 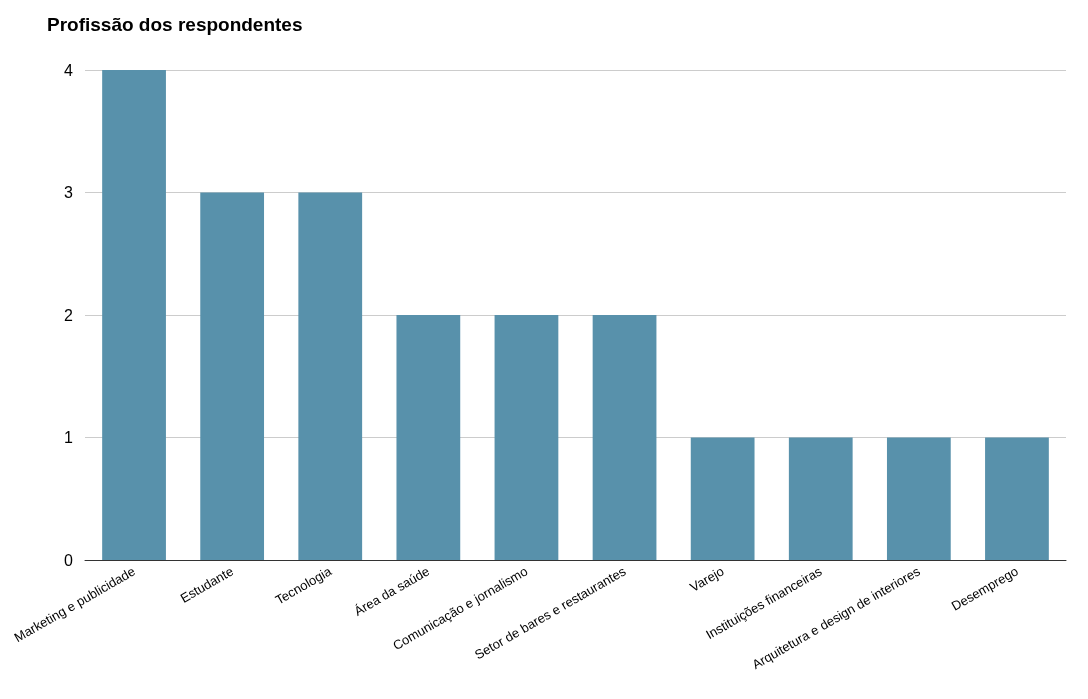 What do you see at coordinates (69, 70) in the screenshot?
I see `y-tick-label: 4` at bounding box center [69, 70].